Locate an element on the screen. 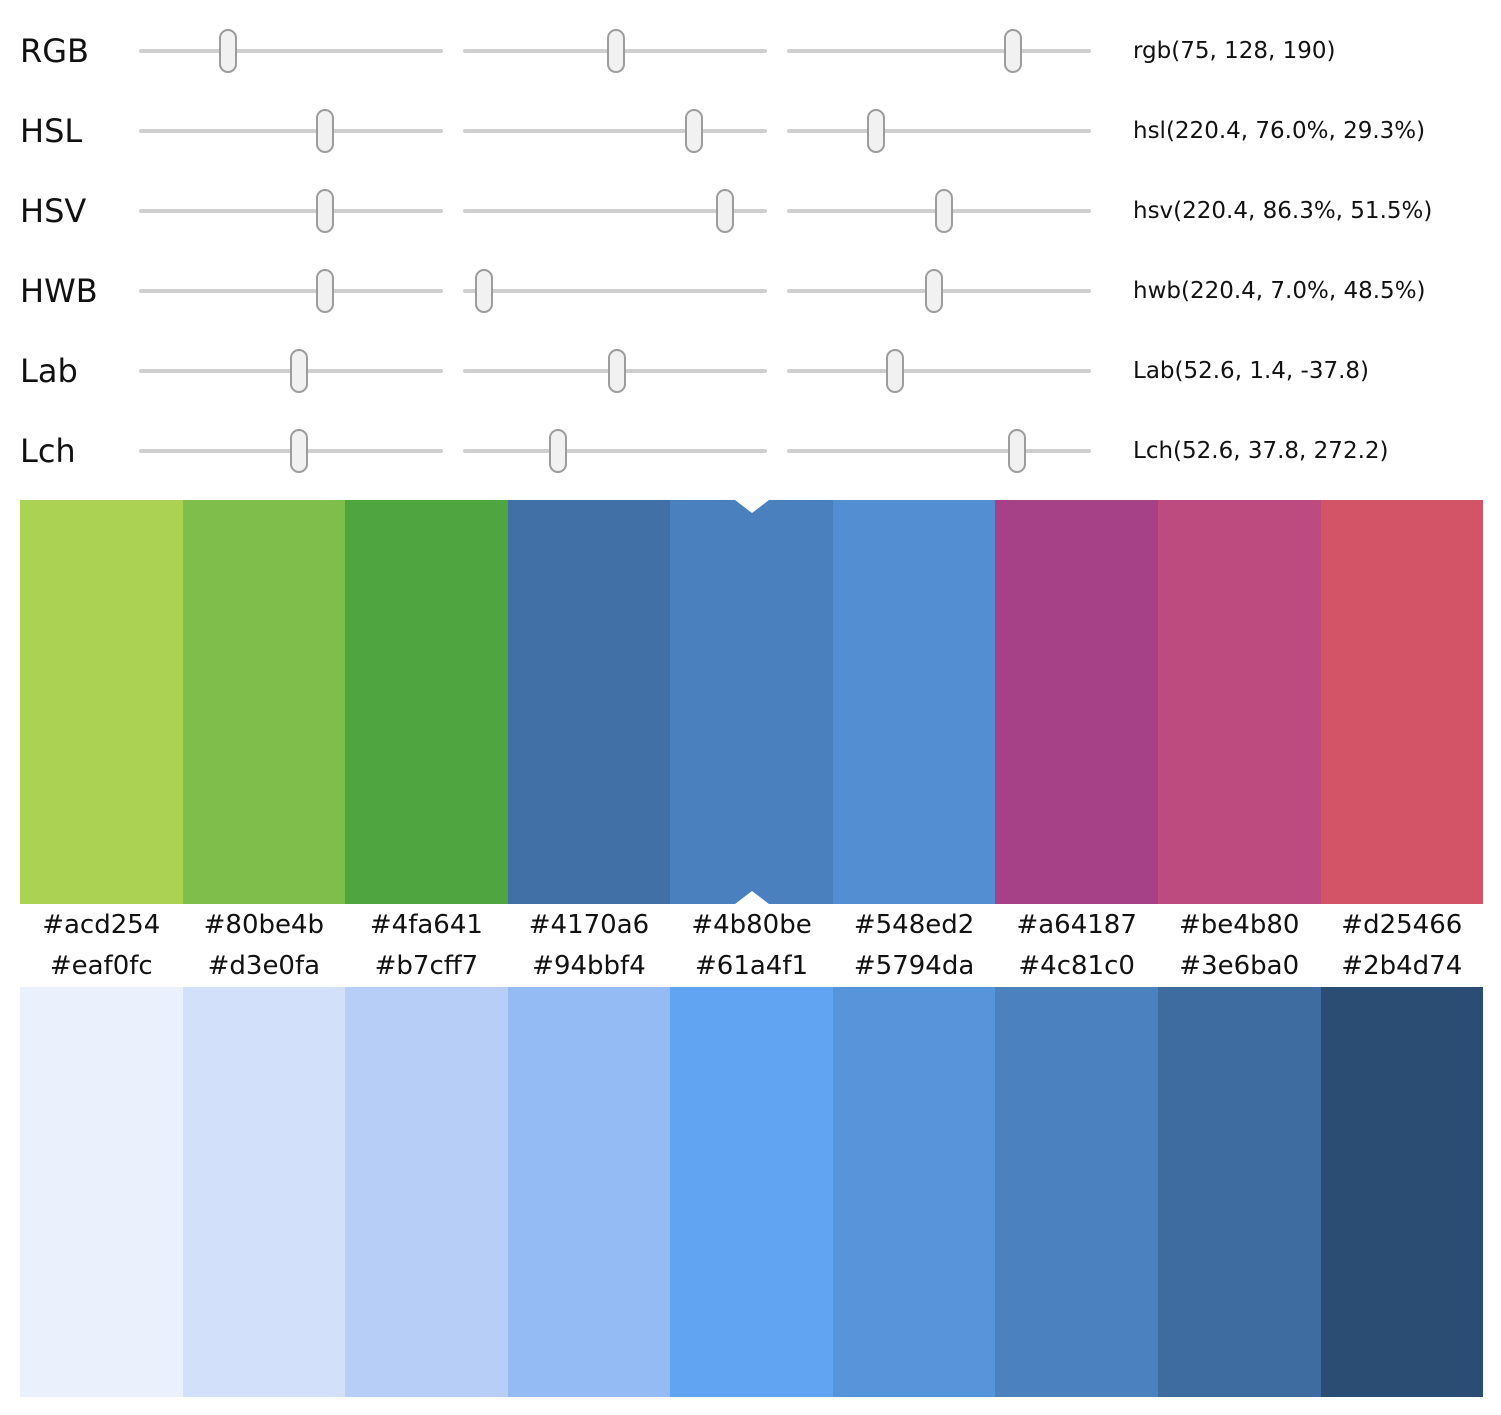 Image resolution: width=1501 pixels, height=1415 pixels. hex-value-label: #be4b80 is located at coordinates (1239, 924).